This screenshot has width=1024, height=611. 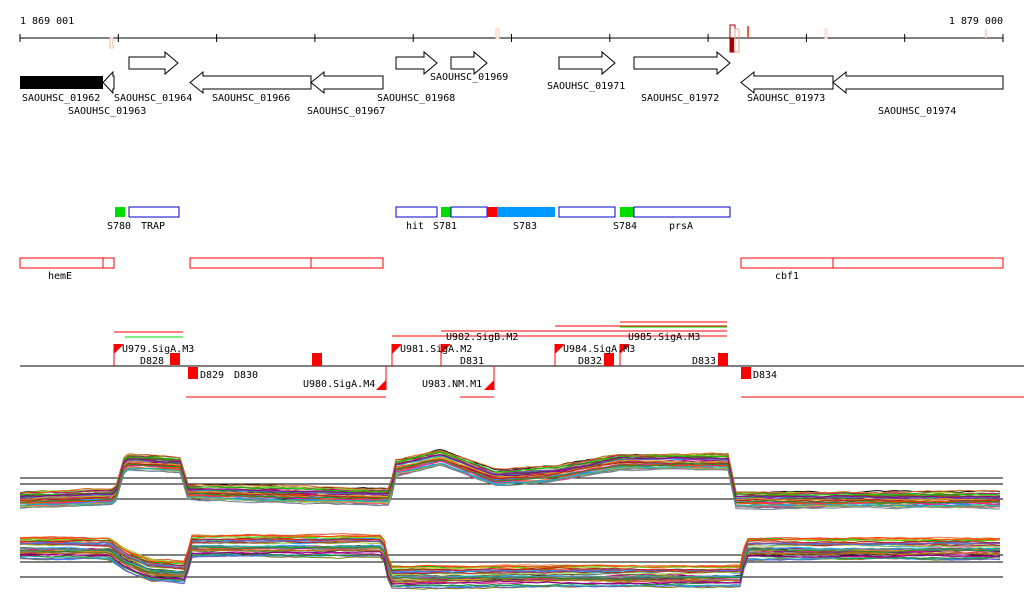 What do you see at coordinates (917, 111) in the screenshot?
I see `gene-label: SAOUHSC_01974` at bounding box center [917, 111].